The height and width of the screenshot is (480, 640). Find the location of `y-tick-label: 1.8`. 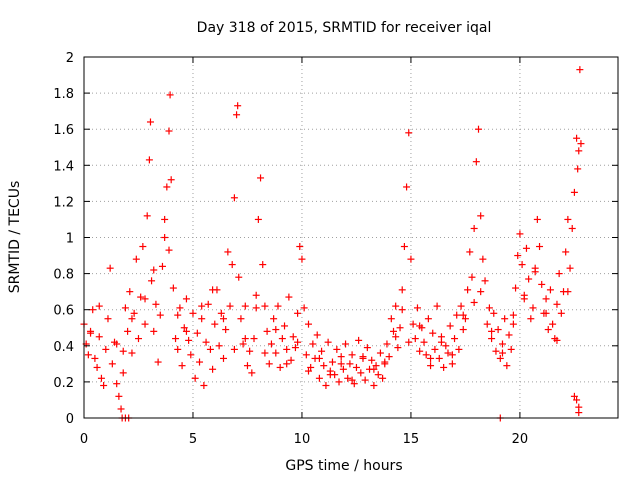

y-tick-label: 1.8 is located at coordinates (63, 94).